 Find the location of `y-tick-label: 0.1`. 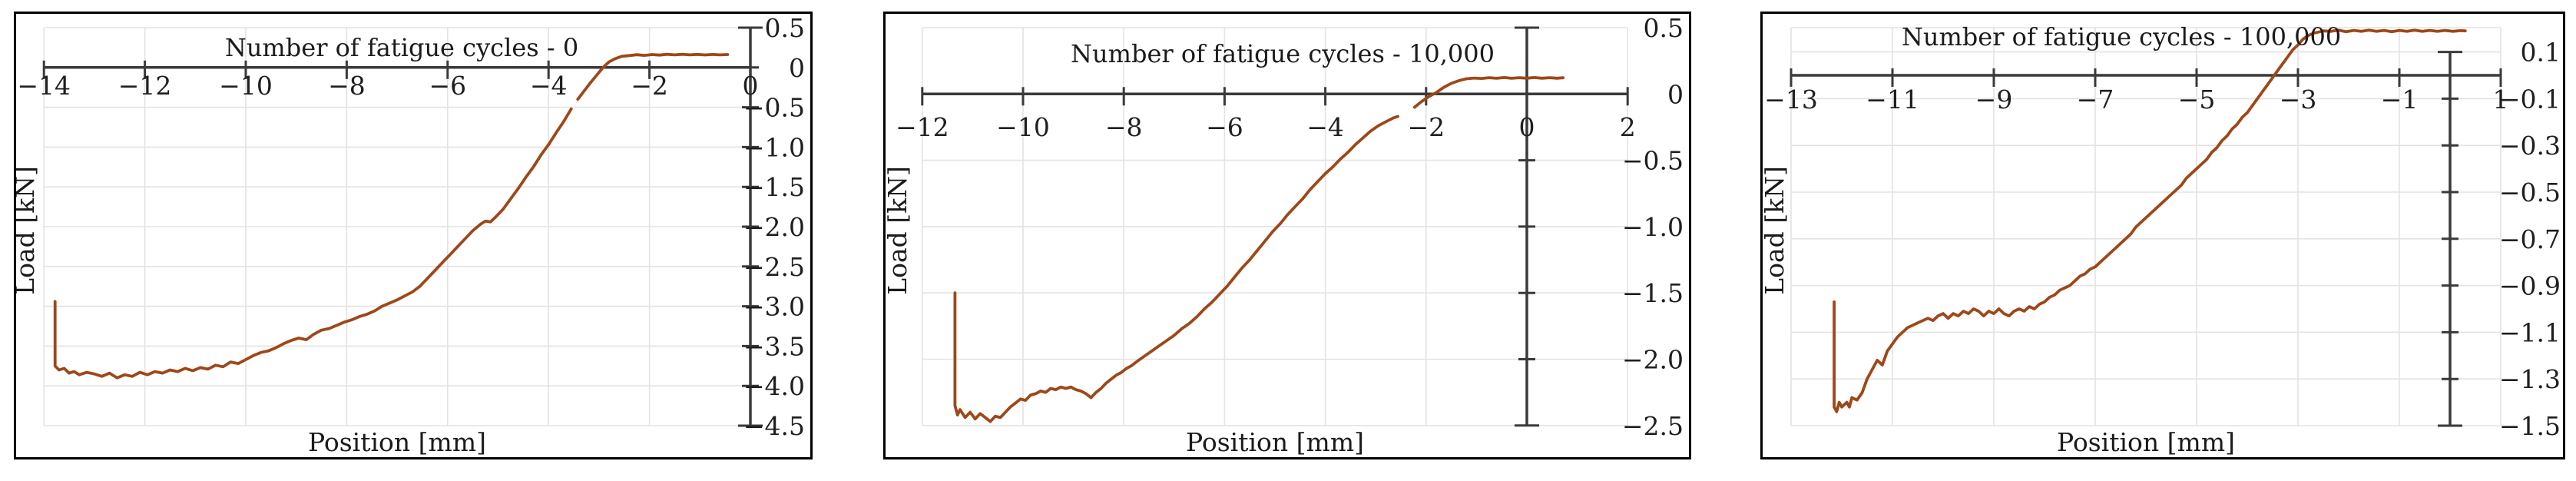

y-tick-label: 0.1 is located at coordinates (2541, 53).